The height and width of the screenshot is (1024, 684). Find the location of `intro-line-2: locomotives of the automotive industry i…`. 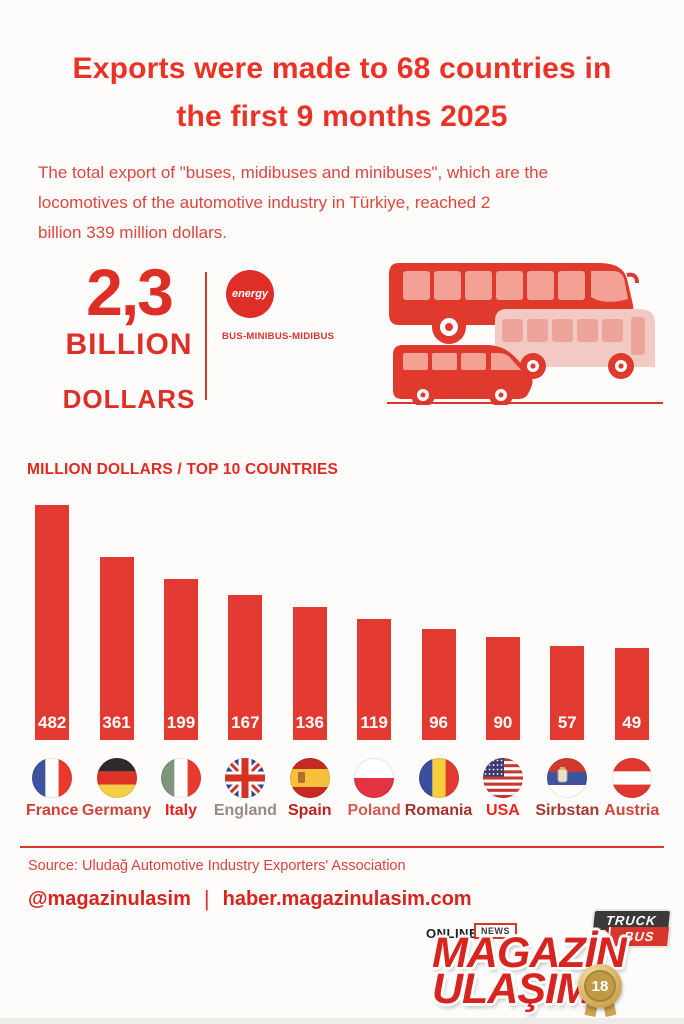

intro-line-2: locomotives of the automotive industry i… is located at coordinates (264, 202).